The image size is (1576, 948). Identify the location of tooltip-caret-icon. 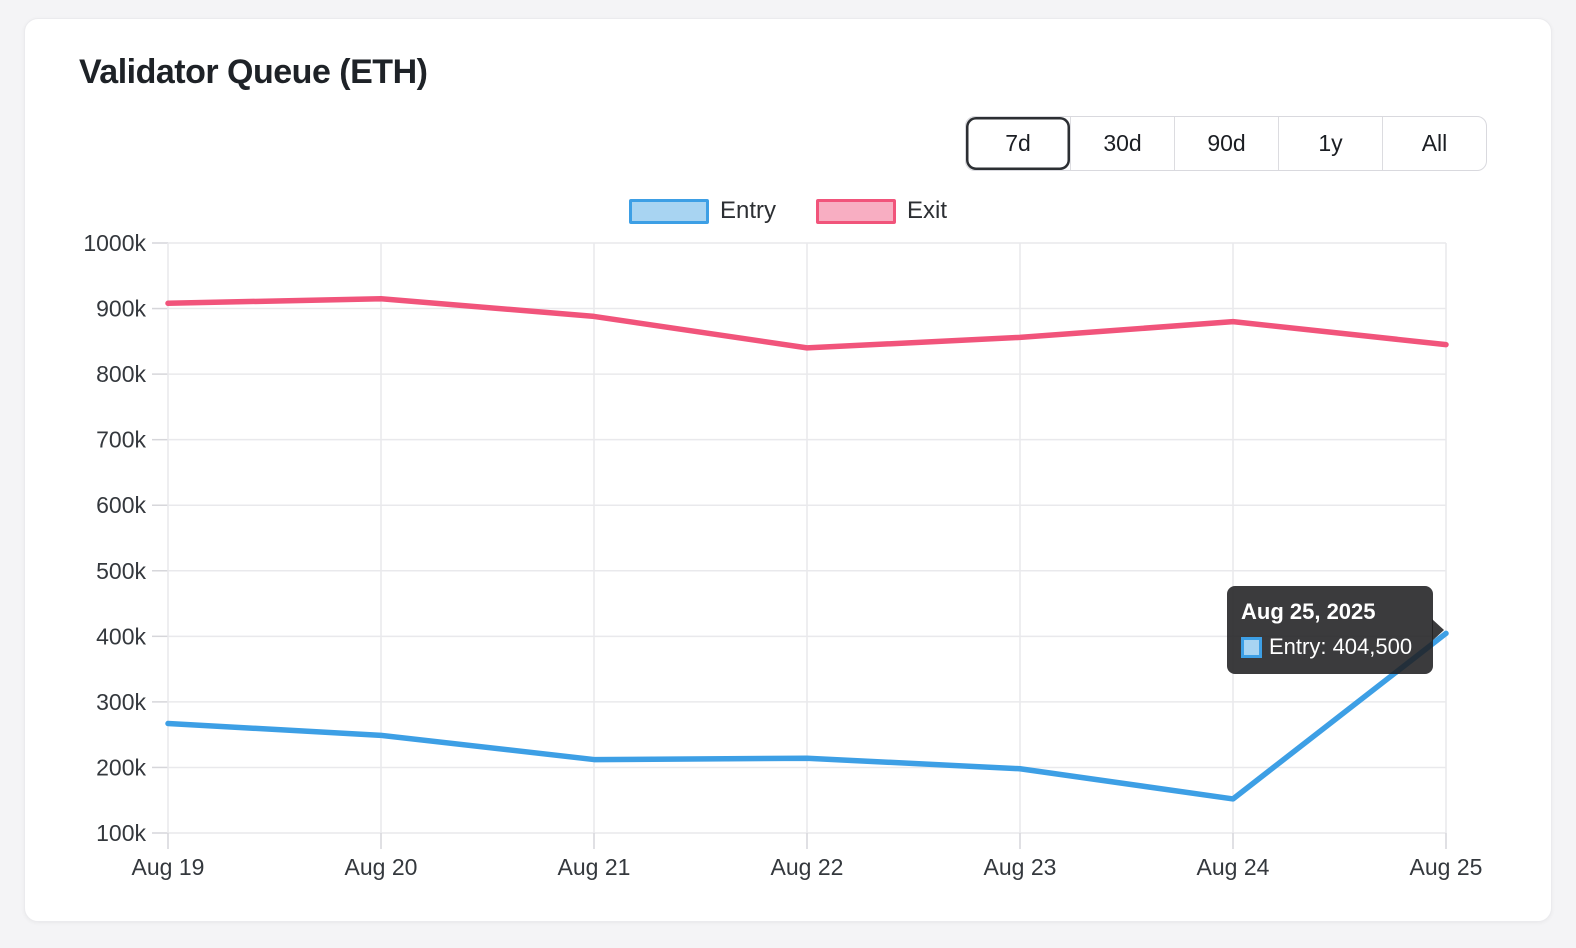
(1438, 630).